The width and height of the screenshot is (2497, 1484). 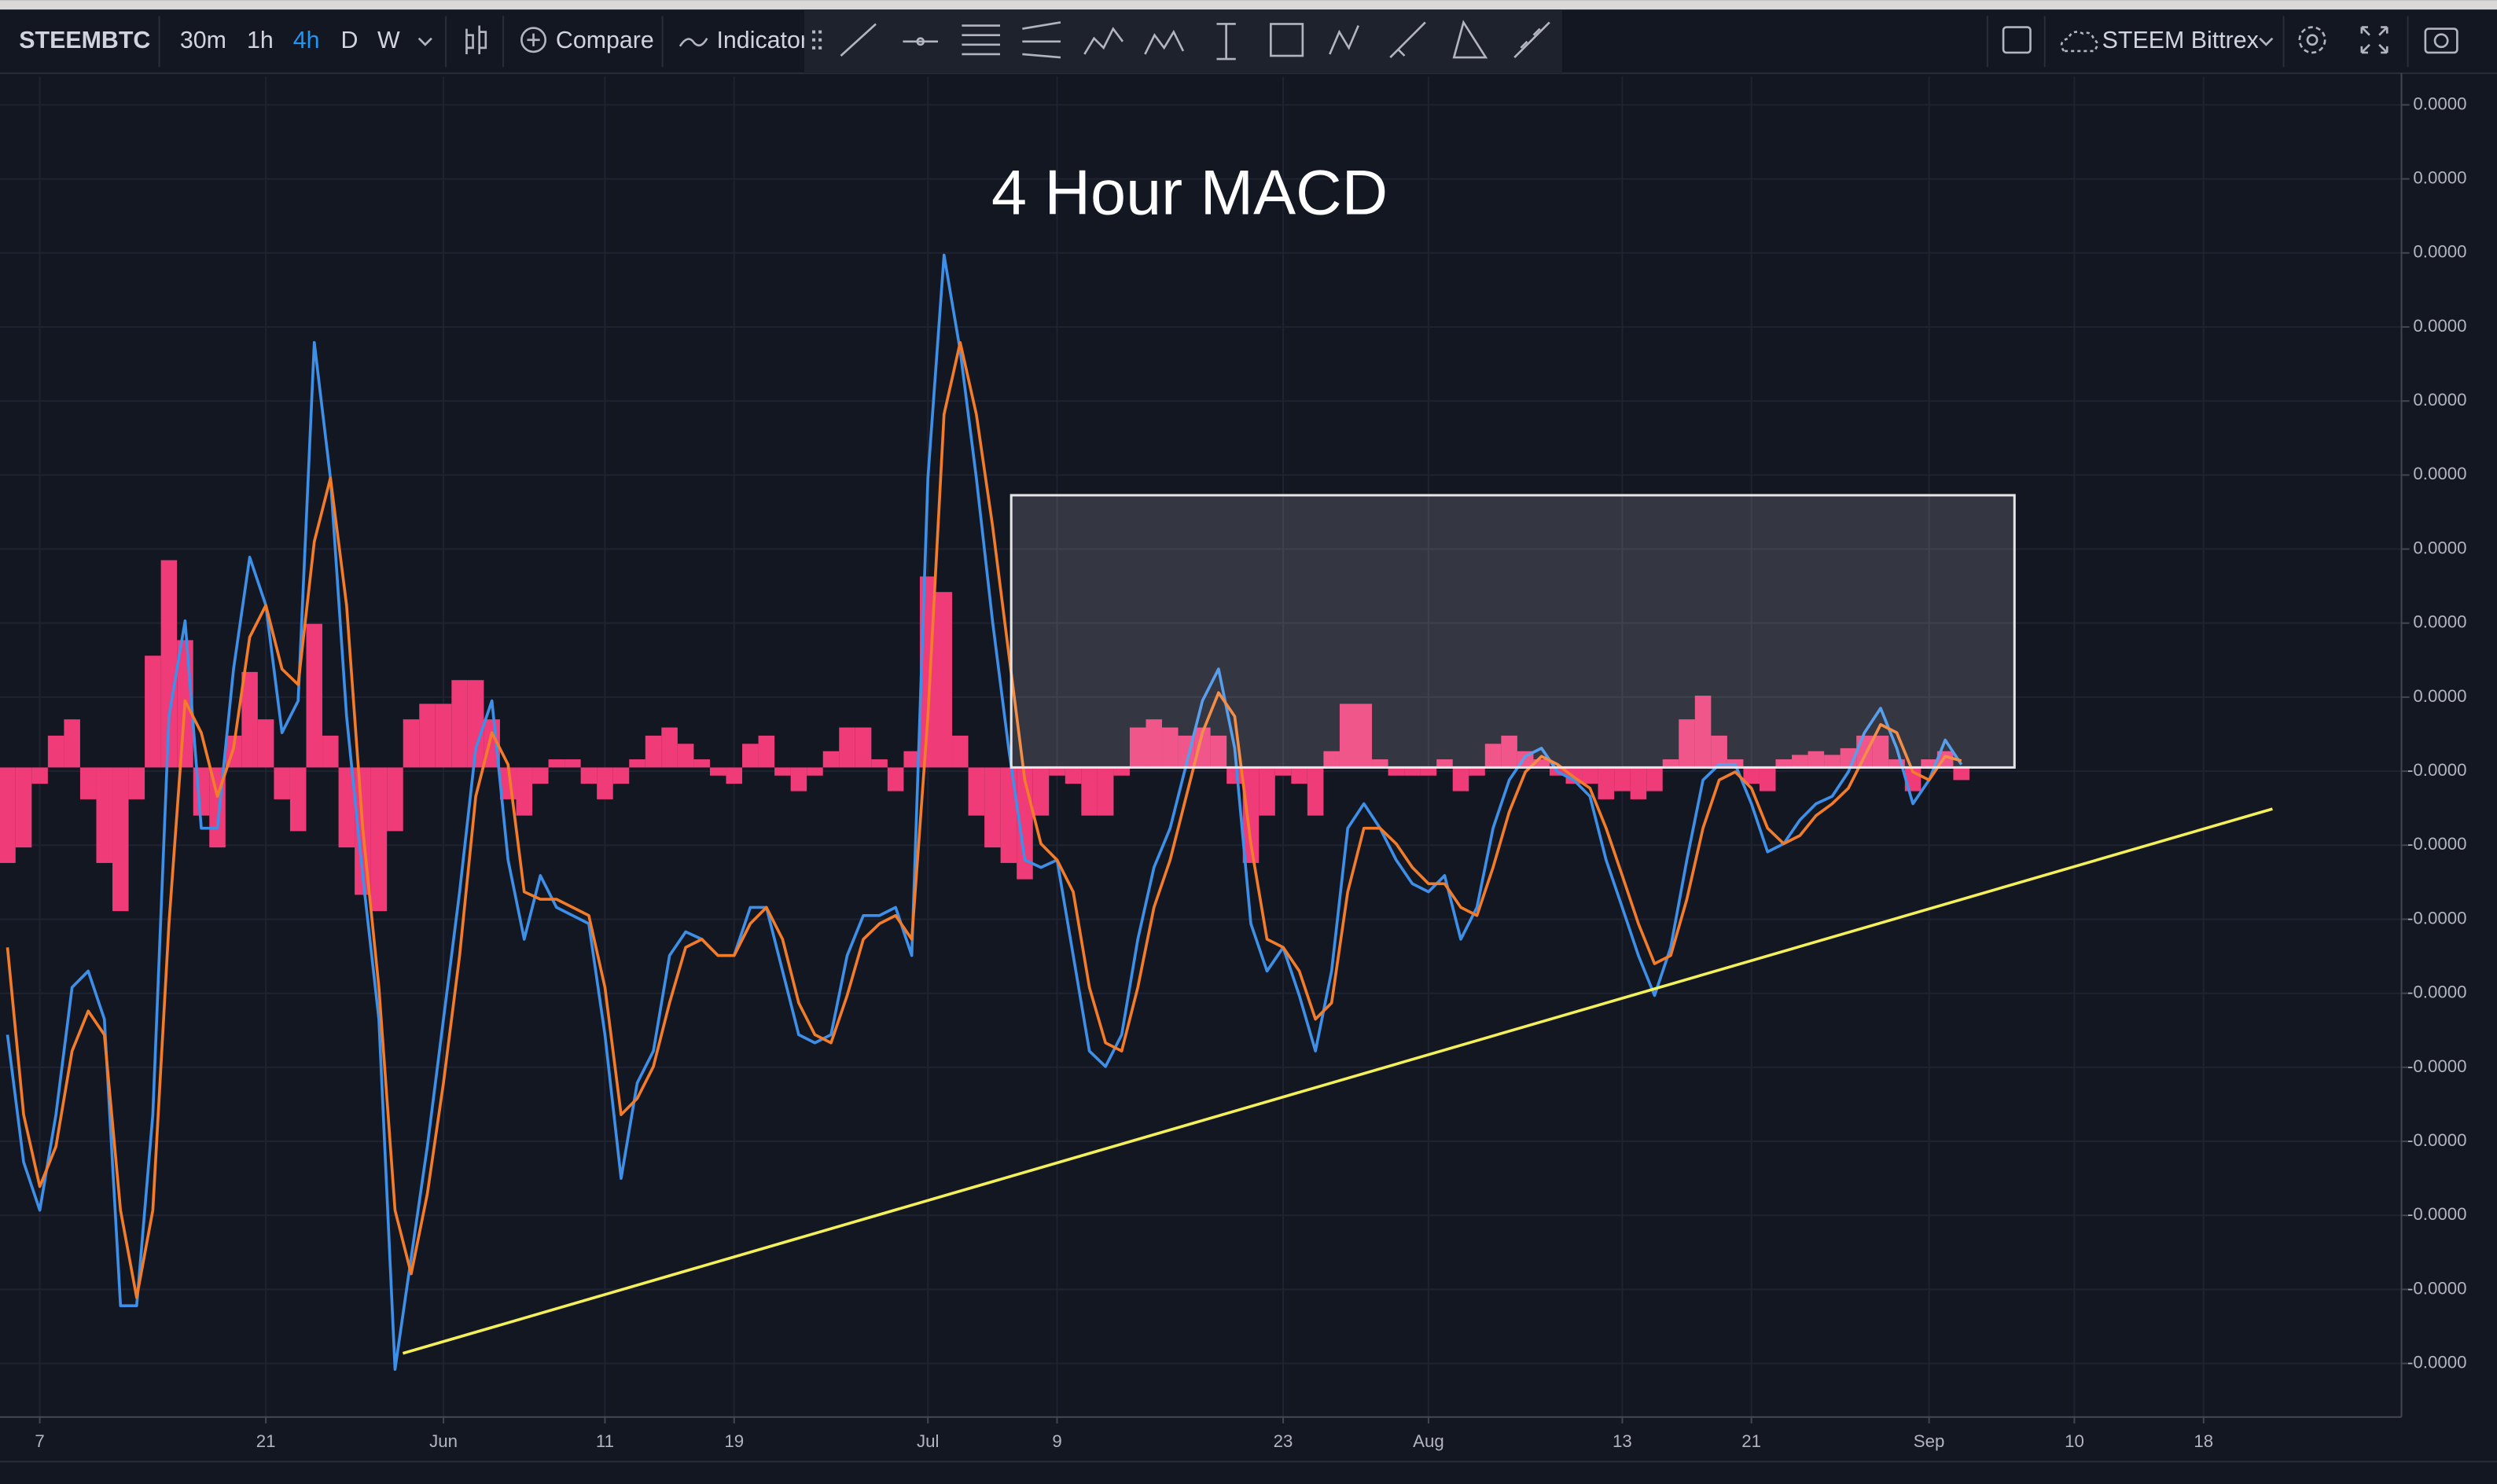 What do you see at coordinates (84, 40) in the screenshot?
I see `symbol: STEEMBTC` at bounding box center [84, 40].